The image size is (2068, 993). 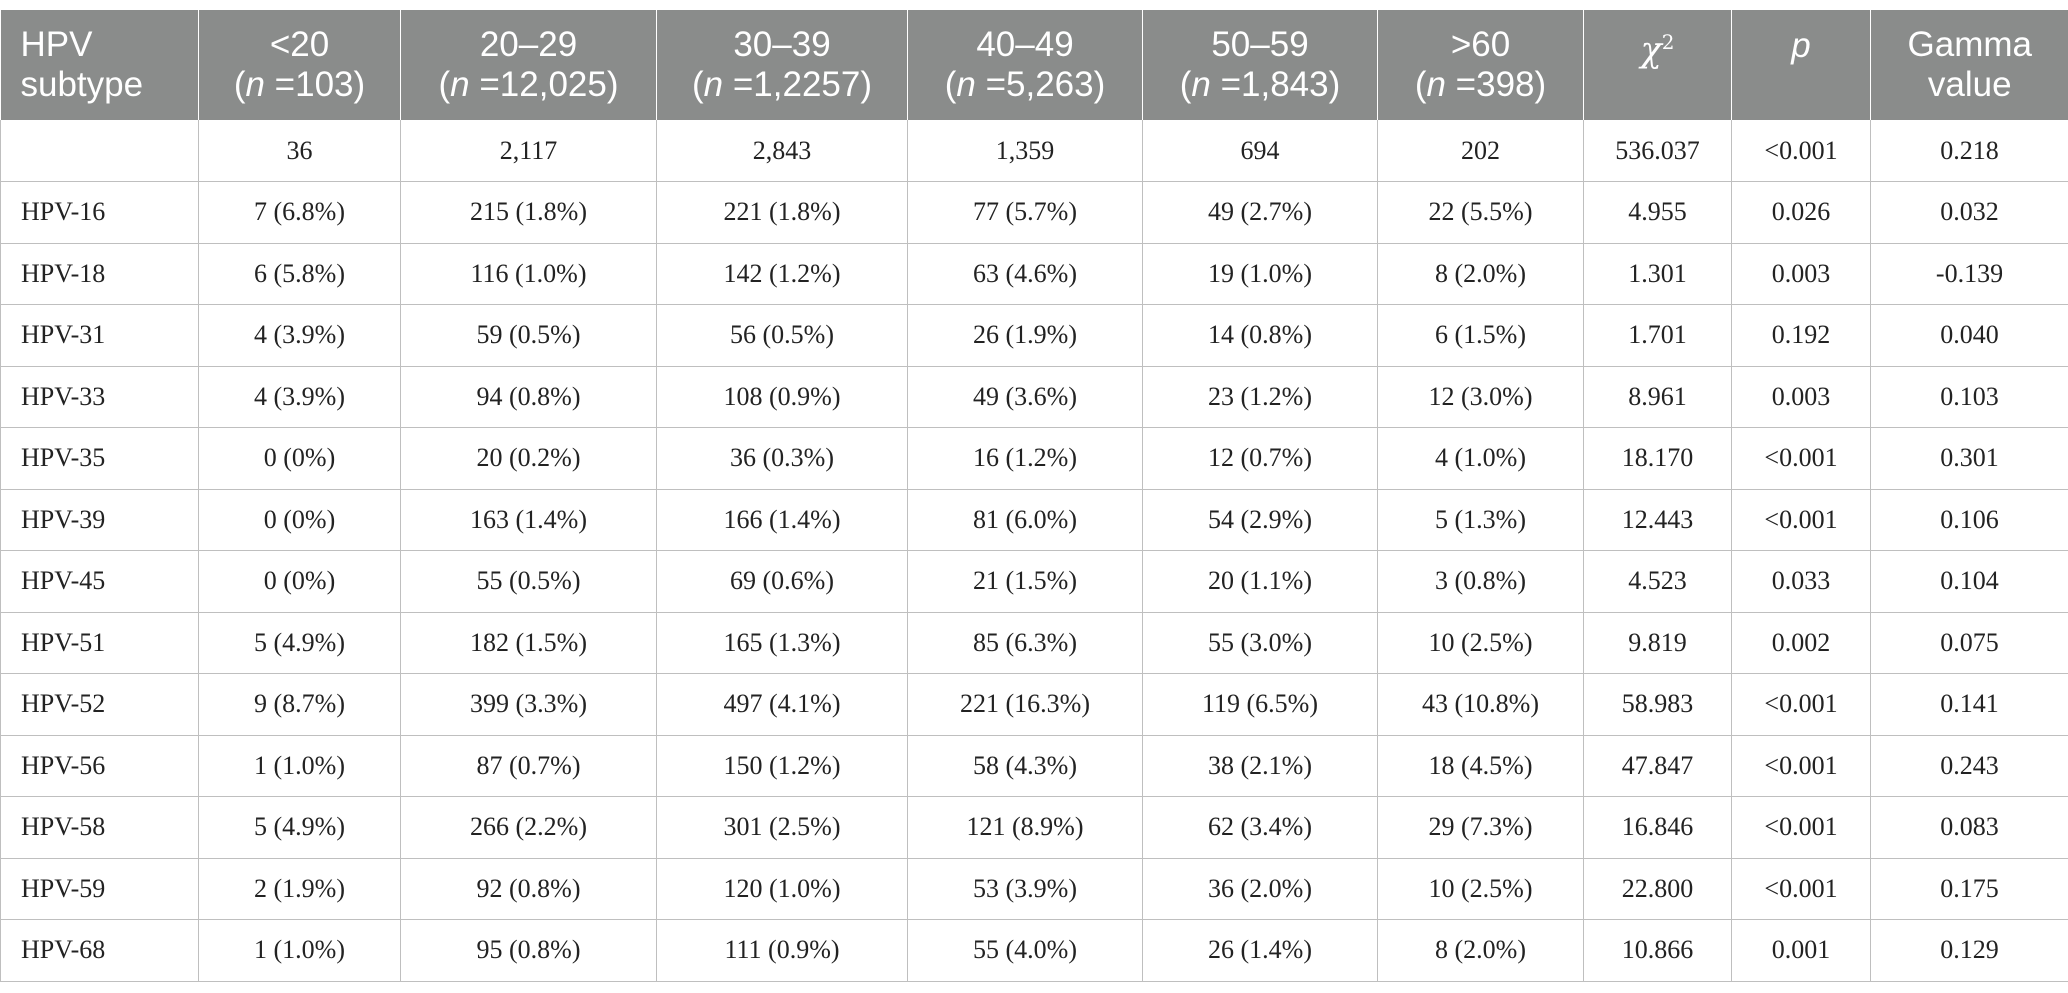 What do you see at coordinates (528, 581) in the screenshot?
I see `cell-age-20-29: 55 (0.5%)` at bounding box center [528, 581].